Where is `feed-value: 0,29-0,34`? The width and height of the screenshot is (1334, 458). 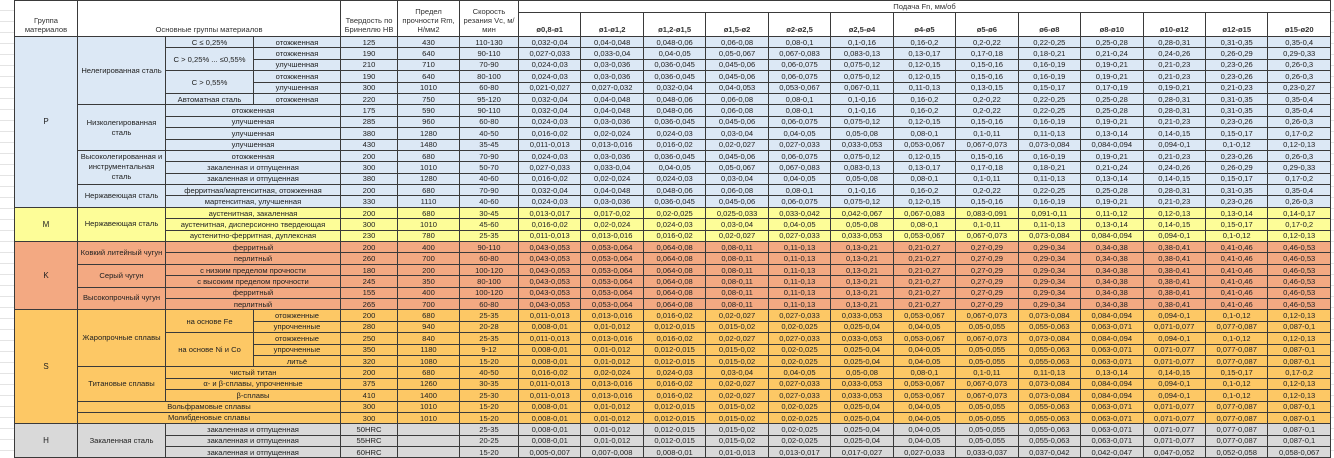 feed-value: 0,29-0,34 is located at coordinates (1049, 247).